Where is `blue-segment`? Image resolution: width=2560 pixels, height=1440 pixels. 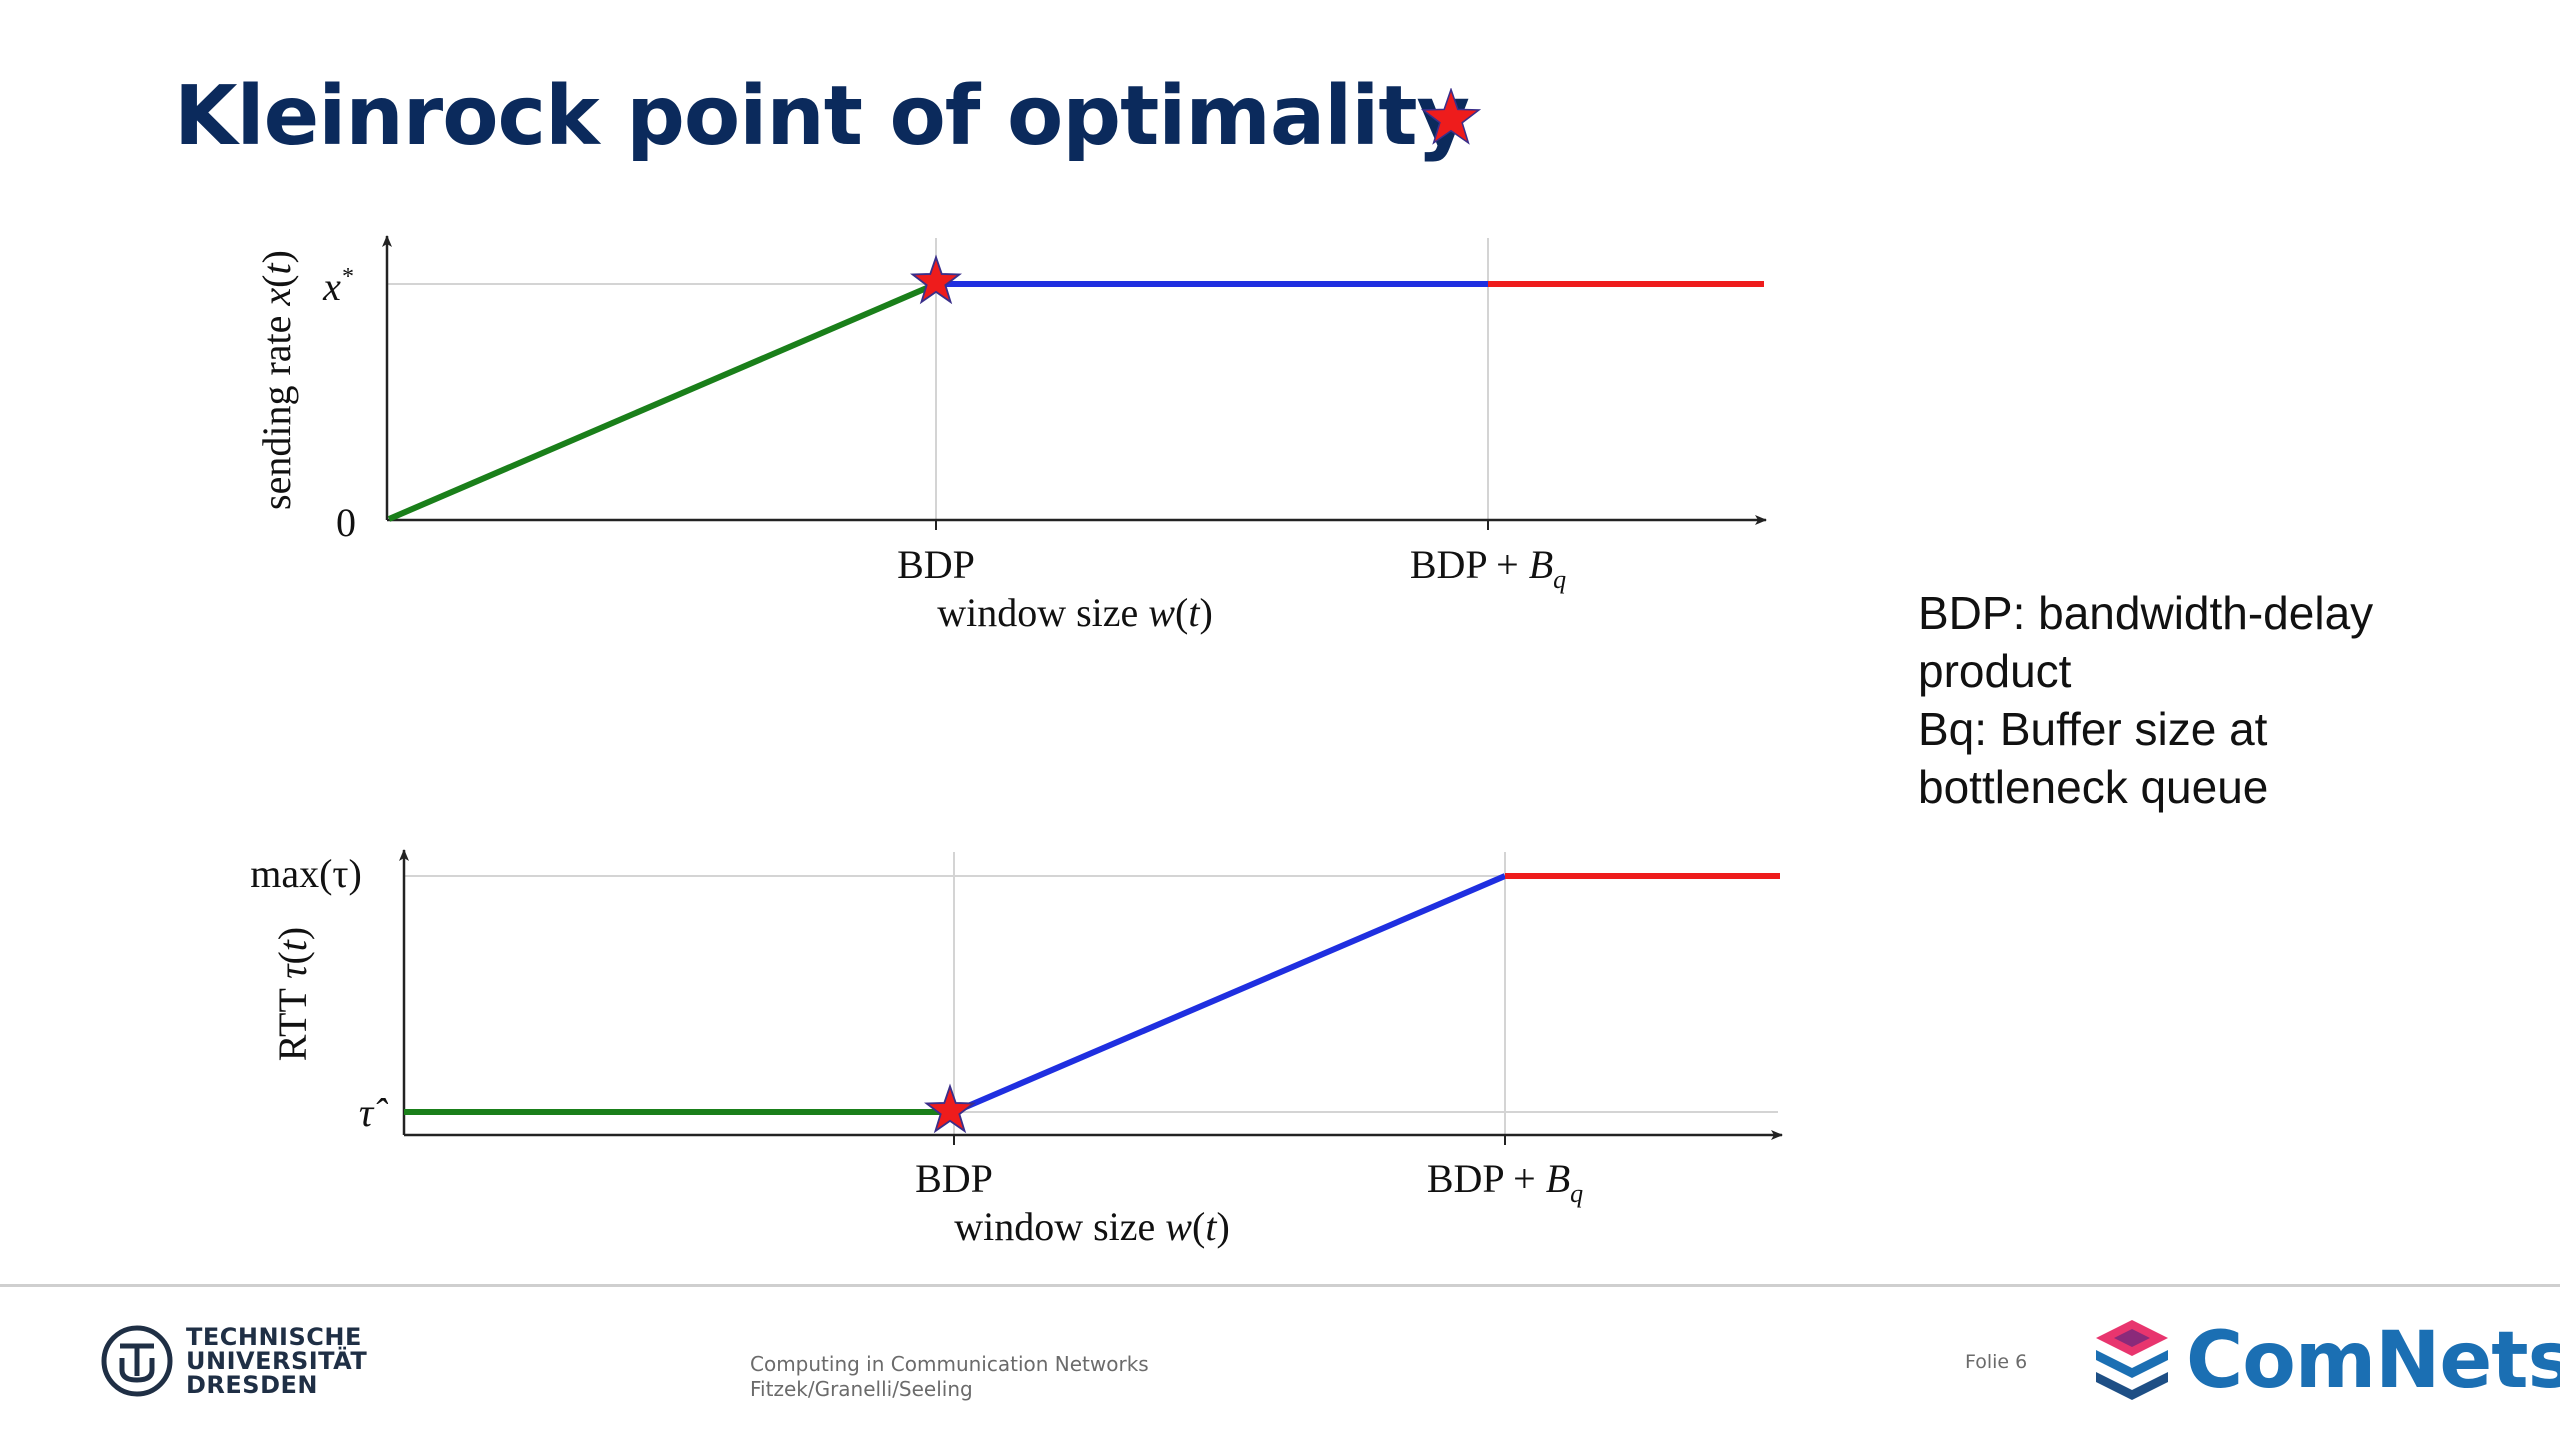
blue-segment is located at coordinates (1229, 994).